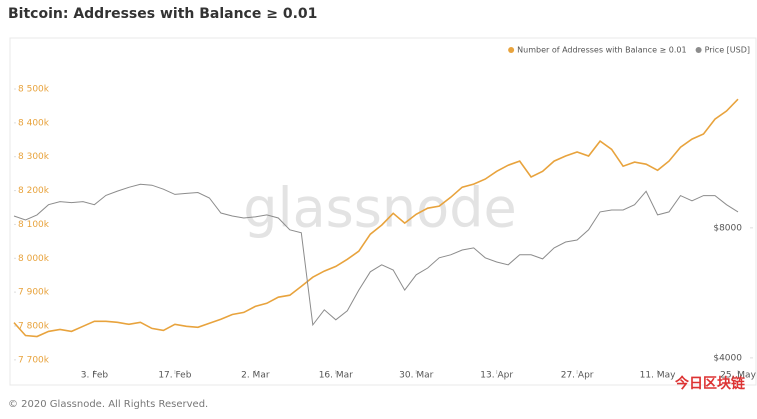 This screenshot has height=419, width=757. Describe the element at coordinates (738, 376) in the screenshot. I see `x-tick-label: 25. May` at that location.